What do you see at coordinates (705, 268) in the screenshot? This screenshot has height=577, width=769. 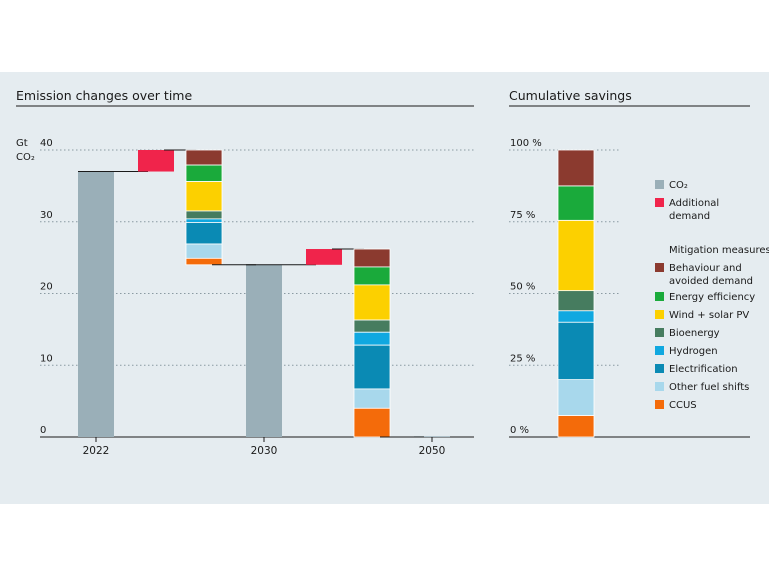 I see `legend-label-behaviour-and-avoided-demand: Behaviour and` at bounding box center [705, 268].